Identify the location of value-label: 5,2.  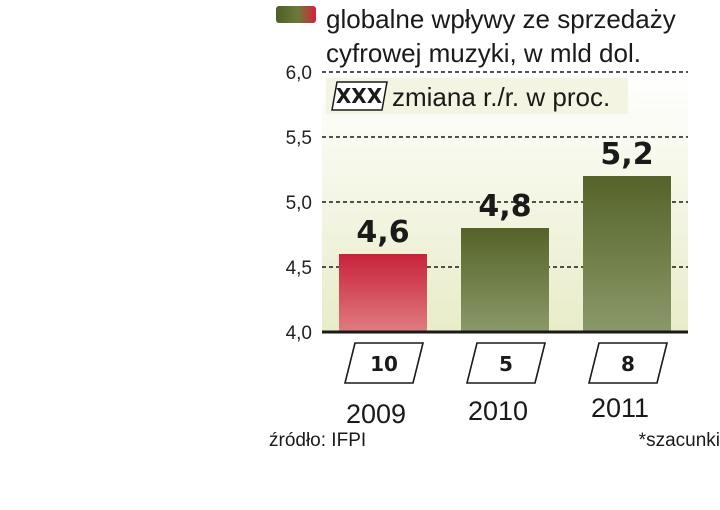
(626, 154).